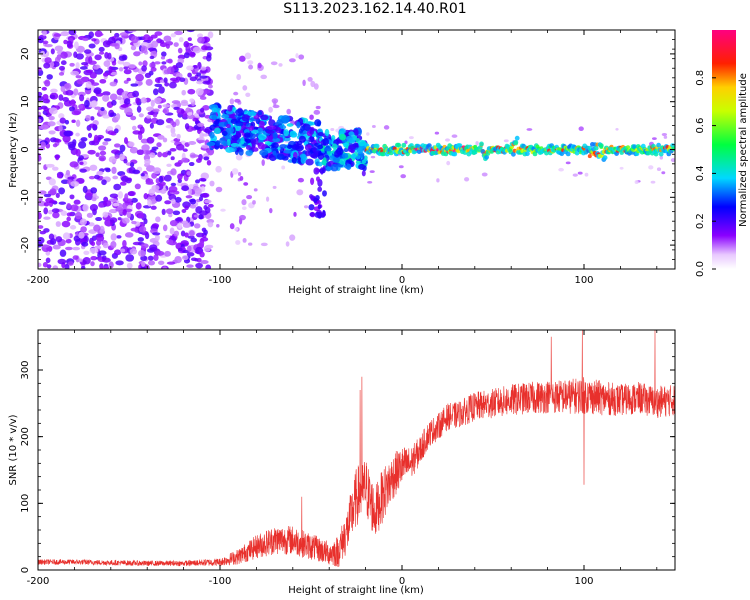 The height and width of the screenshot is (600, 750). Describe the element at coordinates (700, 221) in the screenshot. I see `colorbar-tick-label: 0.2` at that location.